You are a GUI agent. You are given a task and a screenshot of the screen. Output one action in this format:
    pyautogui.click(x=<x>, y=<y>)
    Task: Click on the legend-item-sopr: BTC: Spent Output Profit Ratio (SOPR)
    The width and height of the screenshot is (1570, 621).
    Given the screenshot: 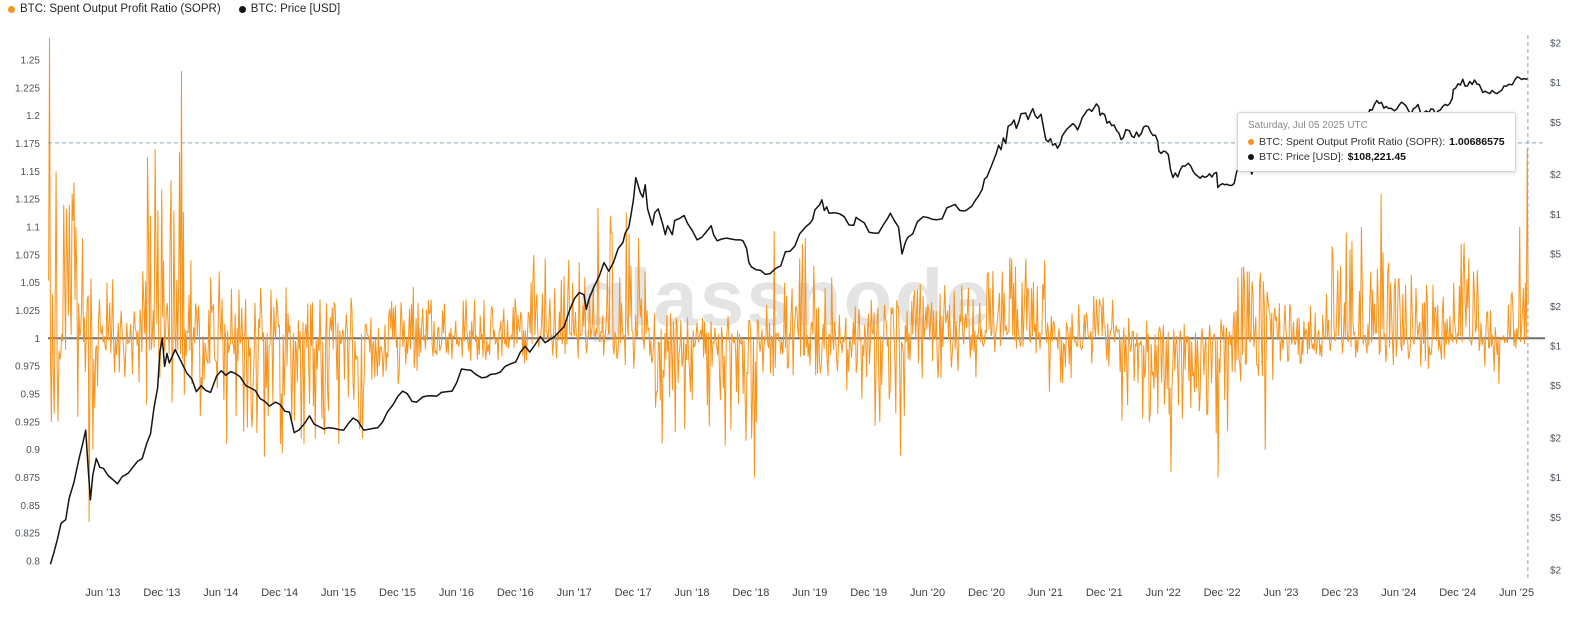 What is the action you would take?
    pyautogui.click(x=114, y=9)
    